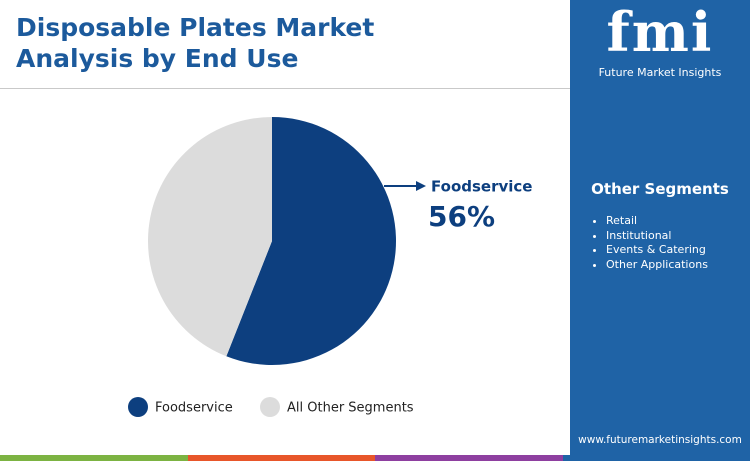 The image size is (750, 461). What do you see at coordinates (660, 32) in the screenshot?
I see `logo: fmi` at bounding box center [660, 32].